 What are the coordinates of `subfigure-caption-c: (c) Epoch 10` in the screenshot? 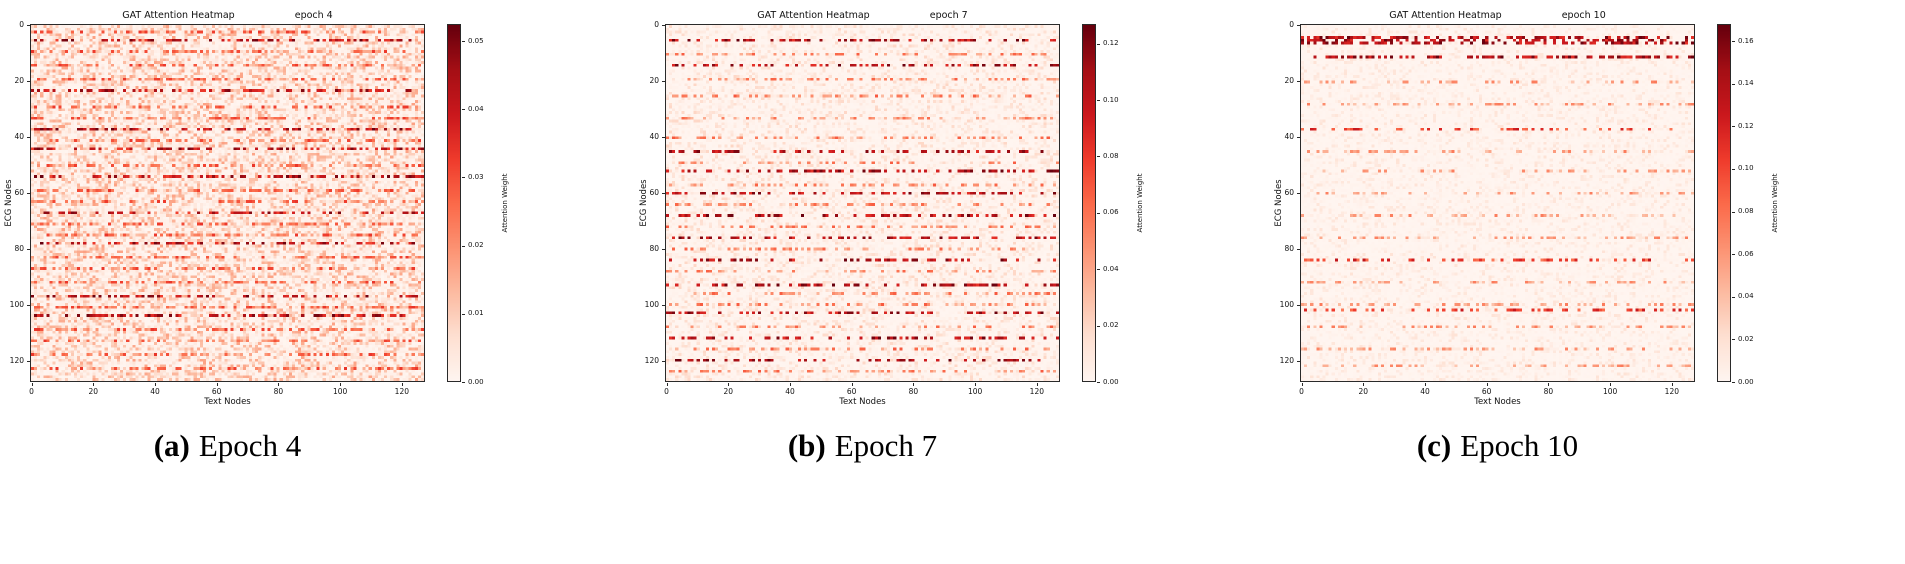 It's located at (1497, 446).